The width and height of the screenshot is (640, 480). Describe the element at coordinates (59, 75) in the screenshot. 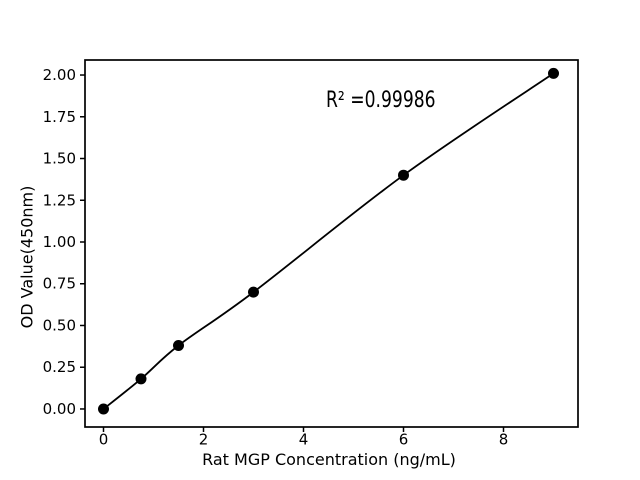

I see `y-tick-label: 2.00` at that location.